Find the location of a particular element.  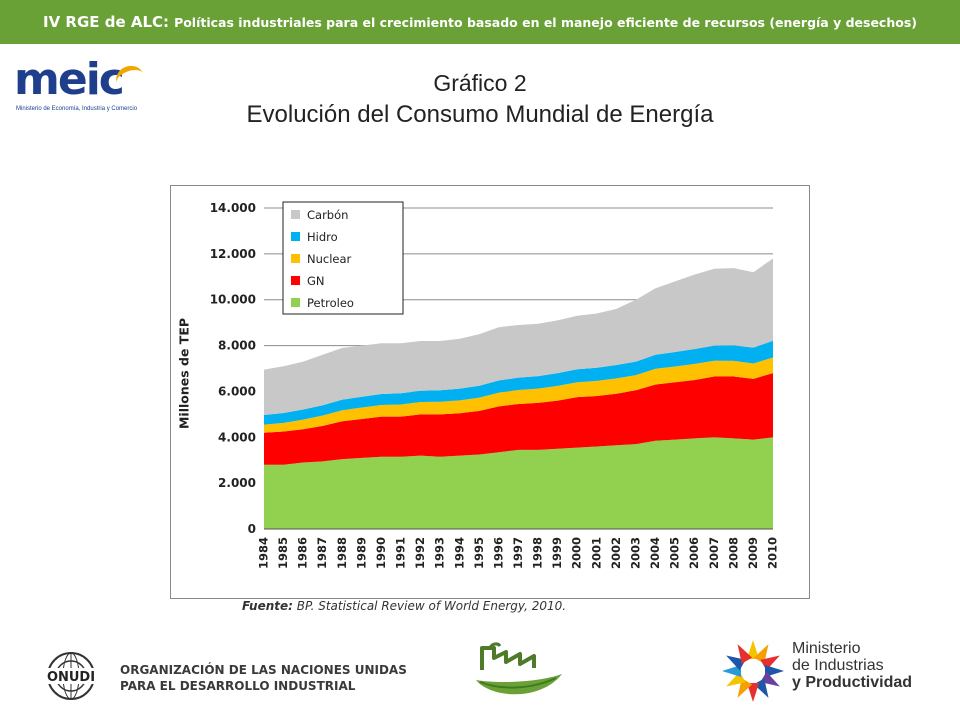

y-tick-label: 8.000 is located at coordinates (237, 346).